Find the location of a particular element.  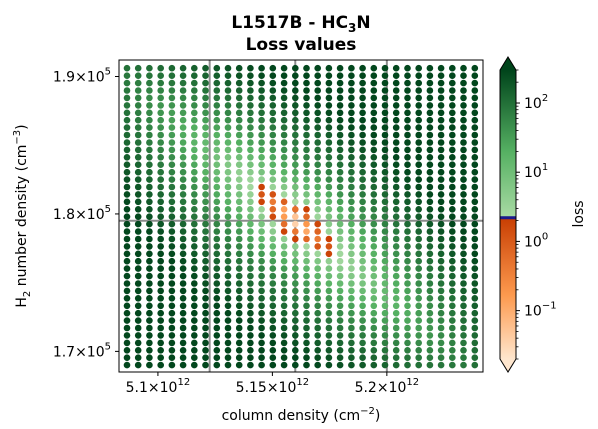

x-tick-label-2: 5.2×1012 is located at coordinates (387, 386).